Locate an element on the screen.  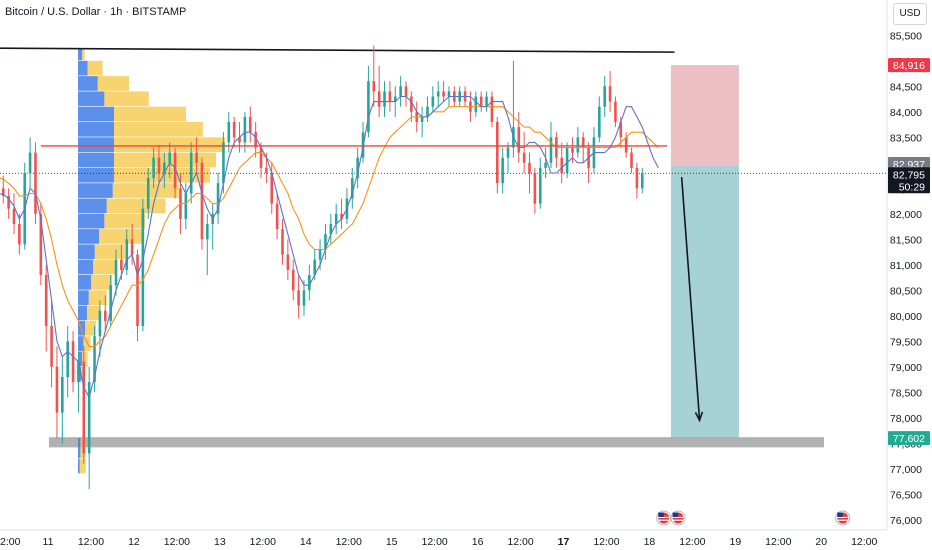
price-tick-label: 80,500 is located at coordinates (906, 291).